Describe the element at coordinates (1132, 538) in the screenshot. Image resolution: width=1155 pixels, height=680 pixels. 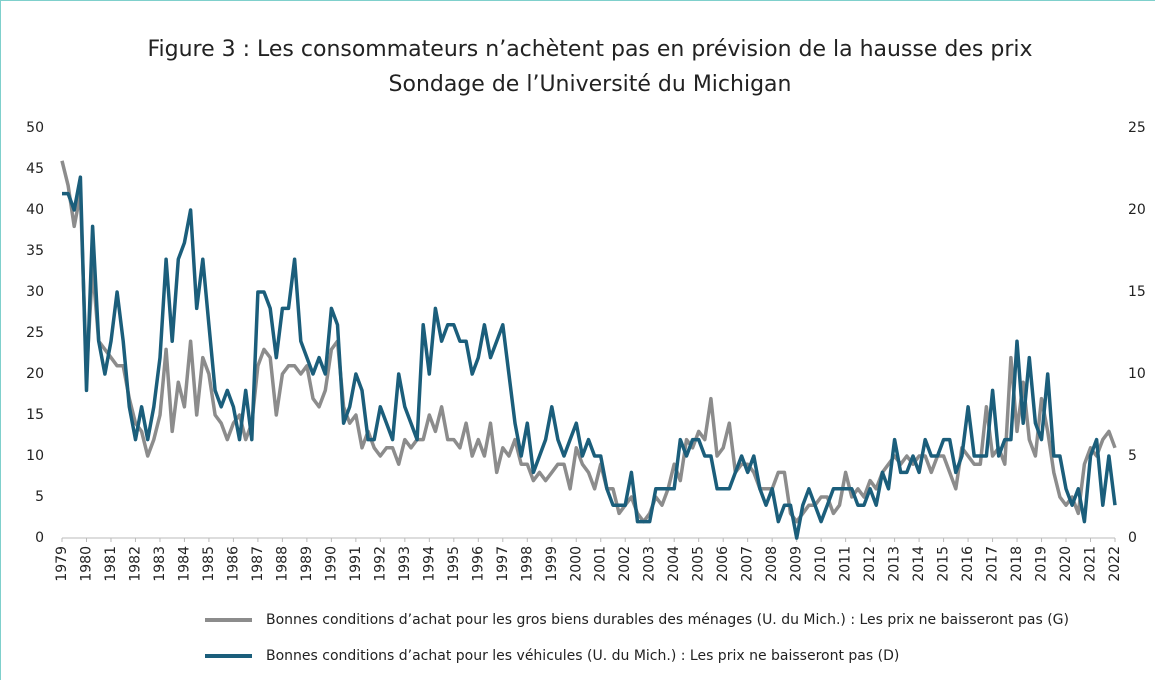
I see `y2-tick-label: 0` at that location.